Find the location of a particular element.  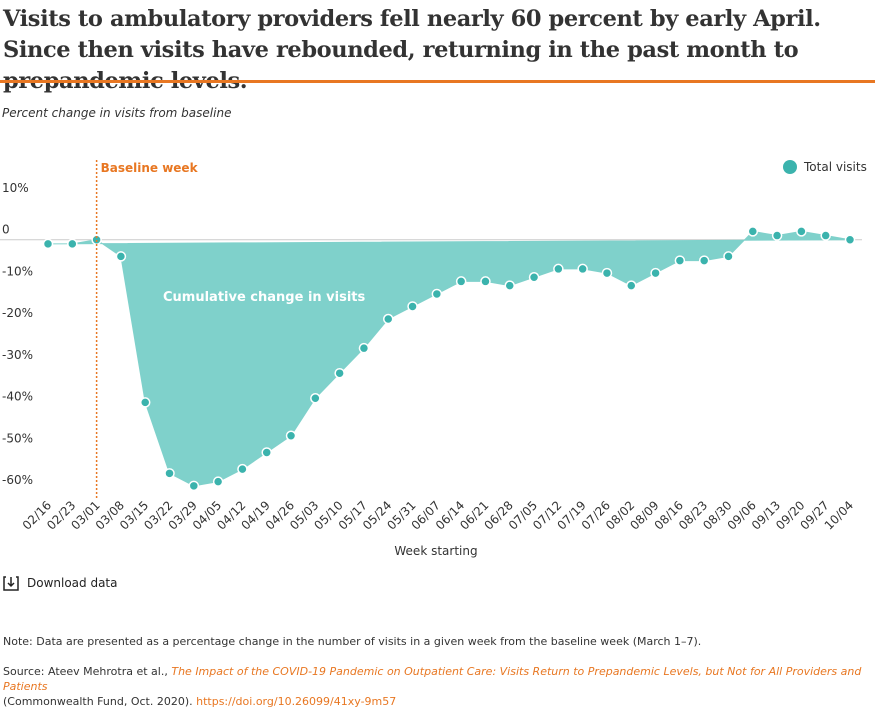

y-tick-label: 0 is located at coordinates (6, 230).